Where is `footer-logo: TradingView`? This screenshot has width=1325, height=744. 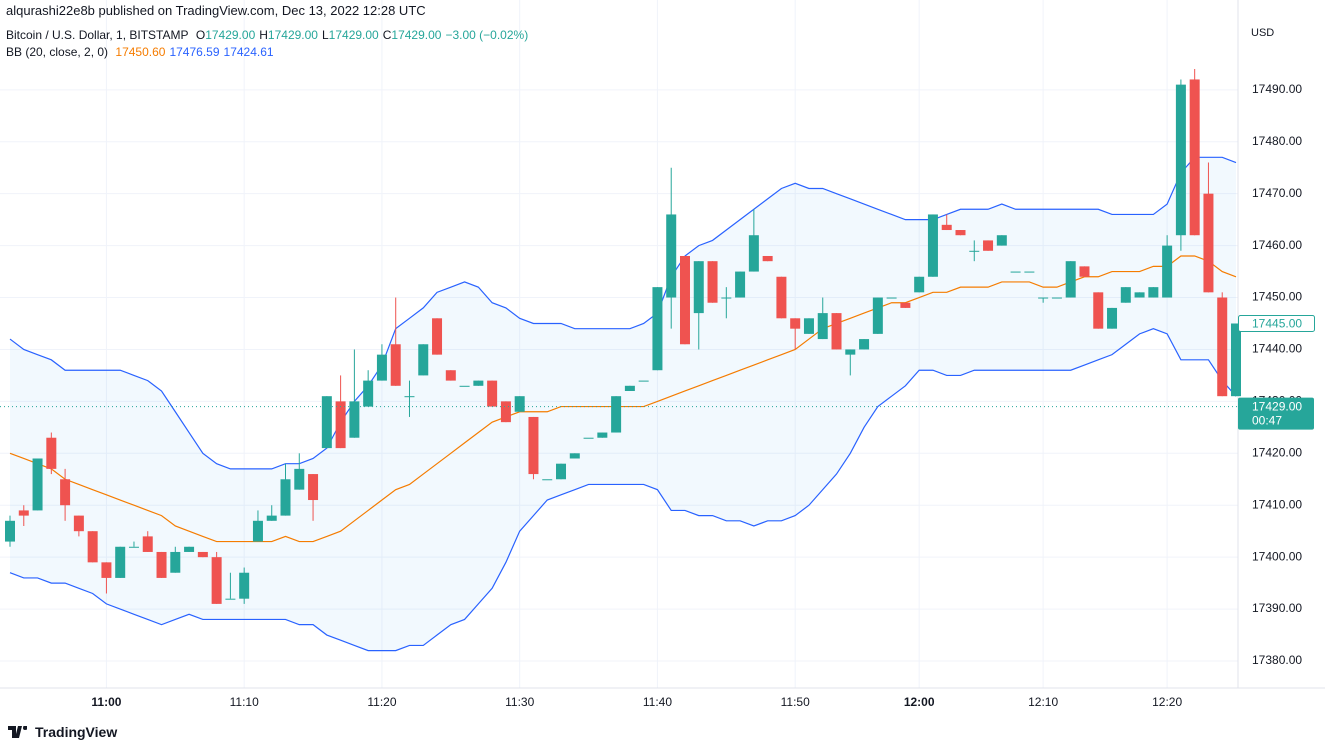
footer-logo: TradingView is located at coordinates (62, 732).